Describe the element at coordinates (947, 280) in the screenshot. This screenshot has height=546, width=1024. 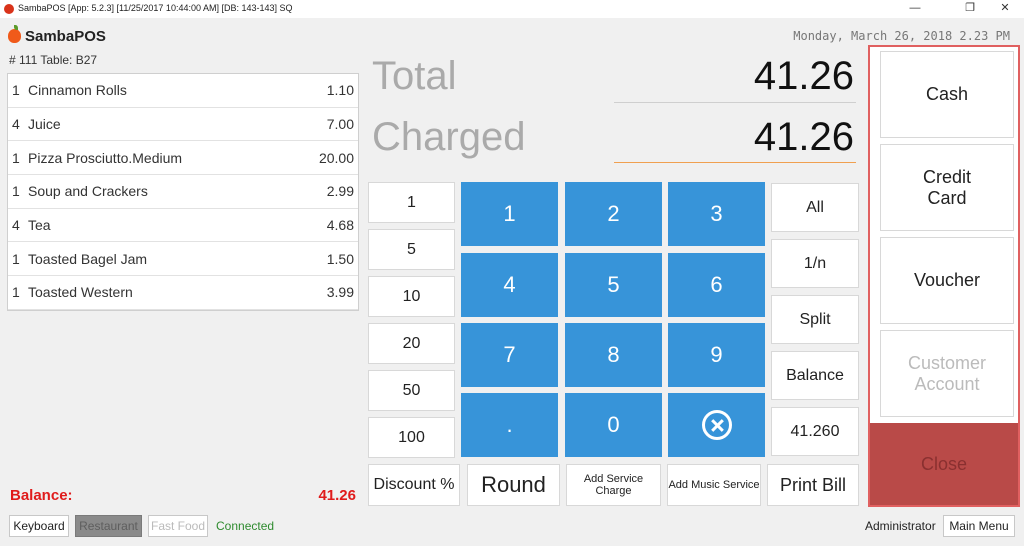
I see `voucher-button: Voucher` at that location.